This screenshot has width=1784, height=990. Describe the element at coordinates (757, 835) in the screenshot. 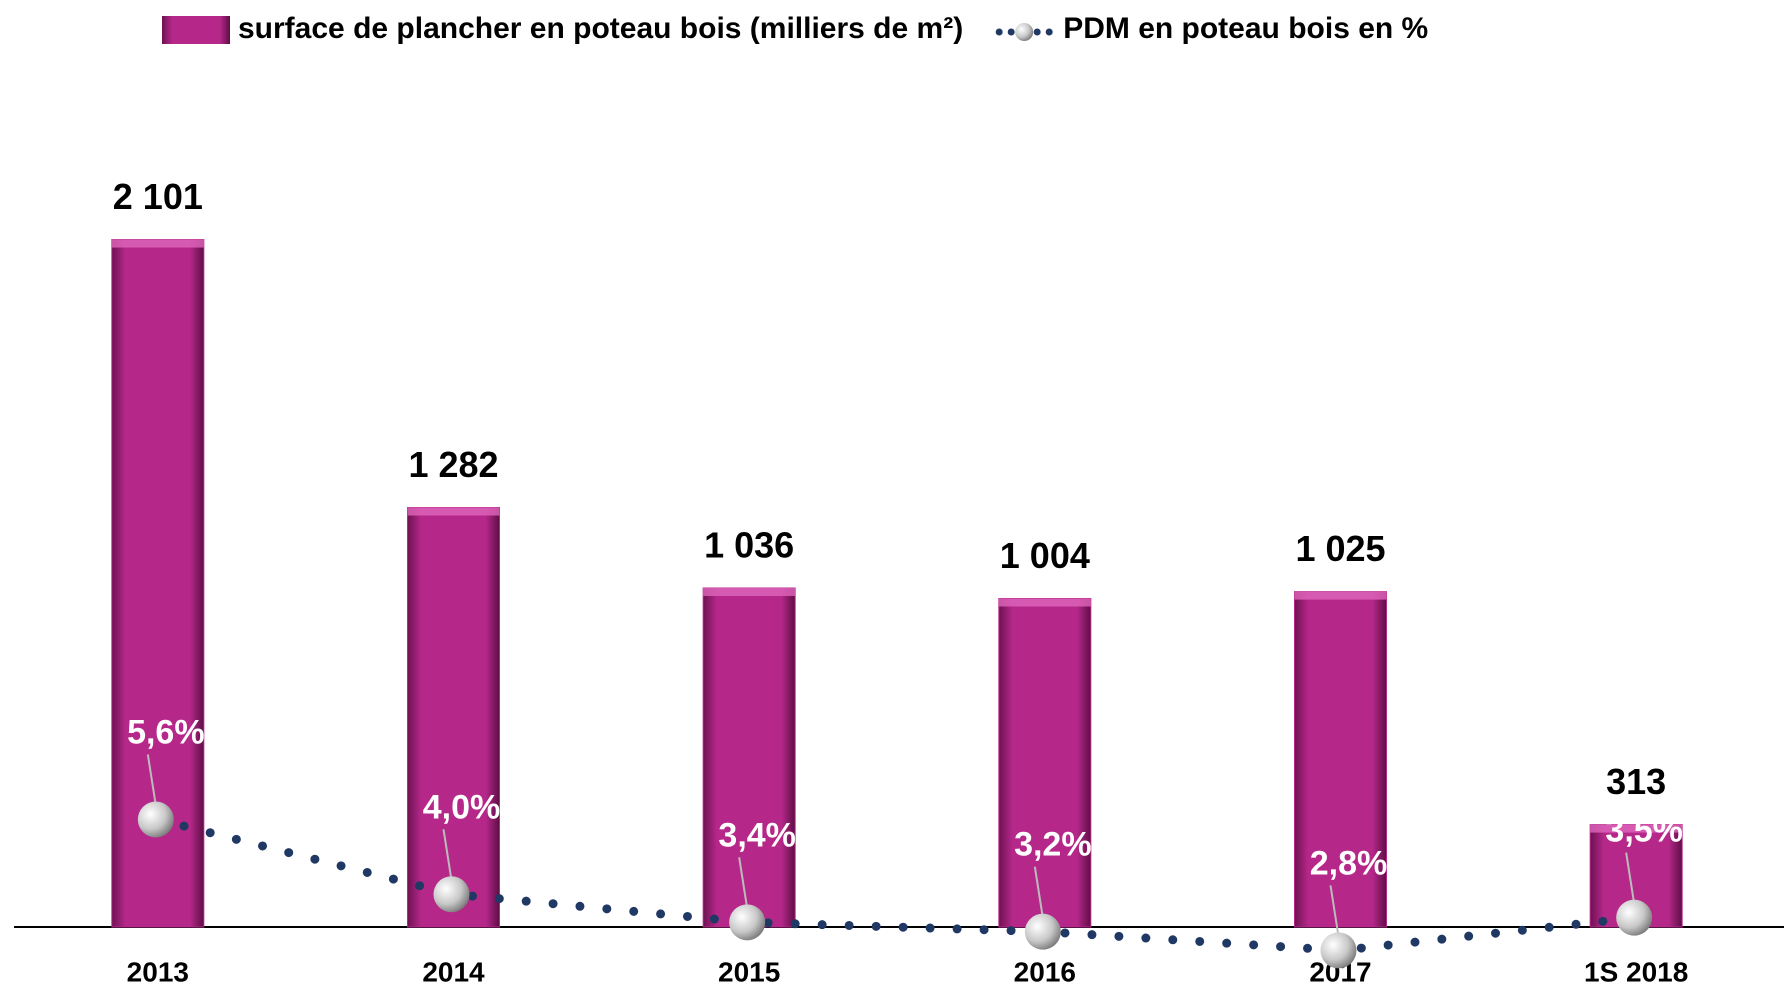

I see `line-value-label: 3,4%` at that location.